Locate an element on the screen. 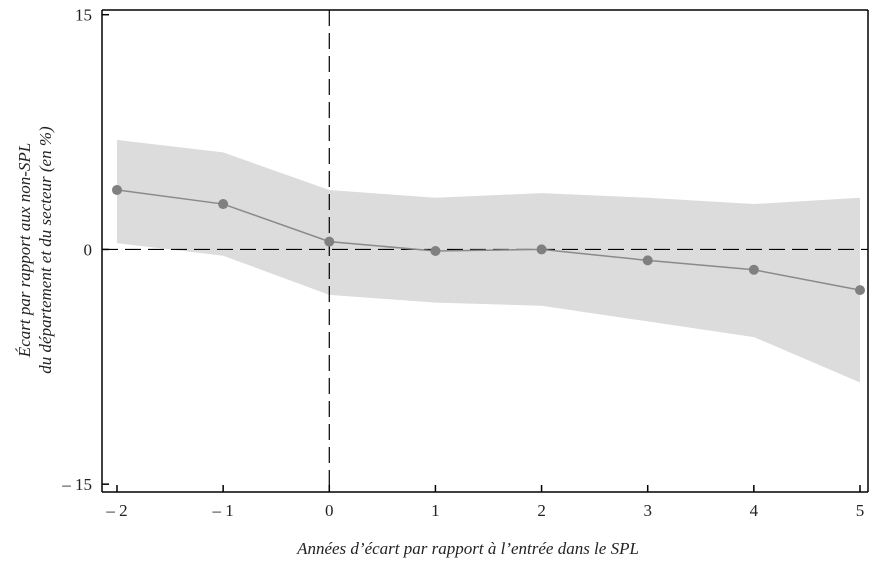 Image resolution: width=870 pixels, height=561 pixels. x-tick-label: 4 is located at coordinates (754, 510).